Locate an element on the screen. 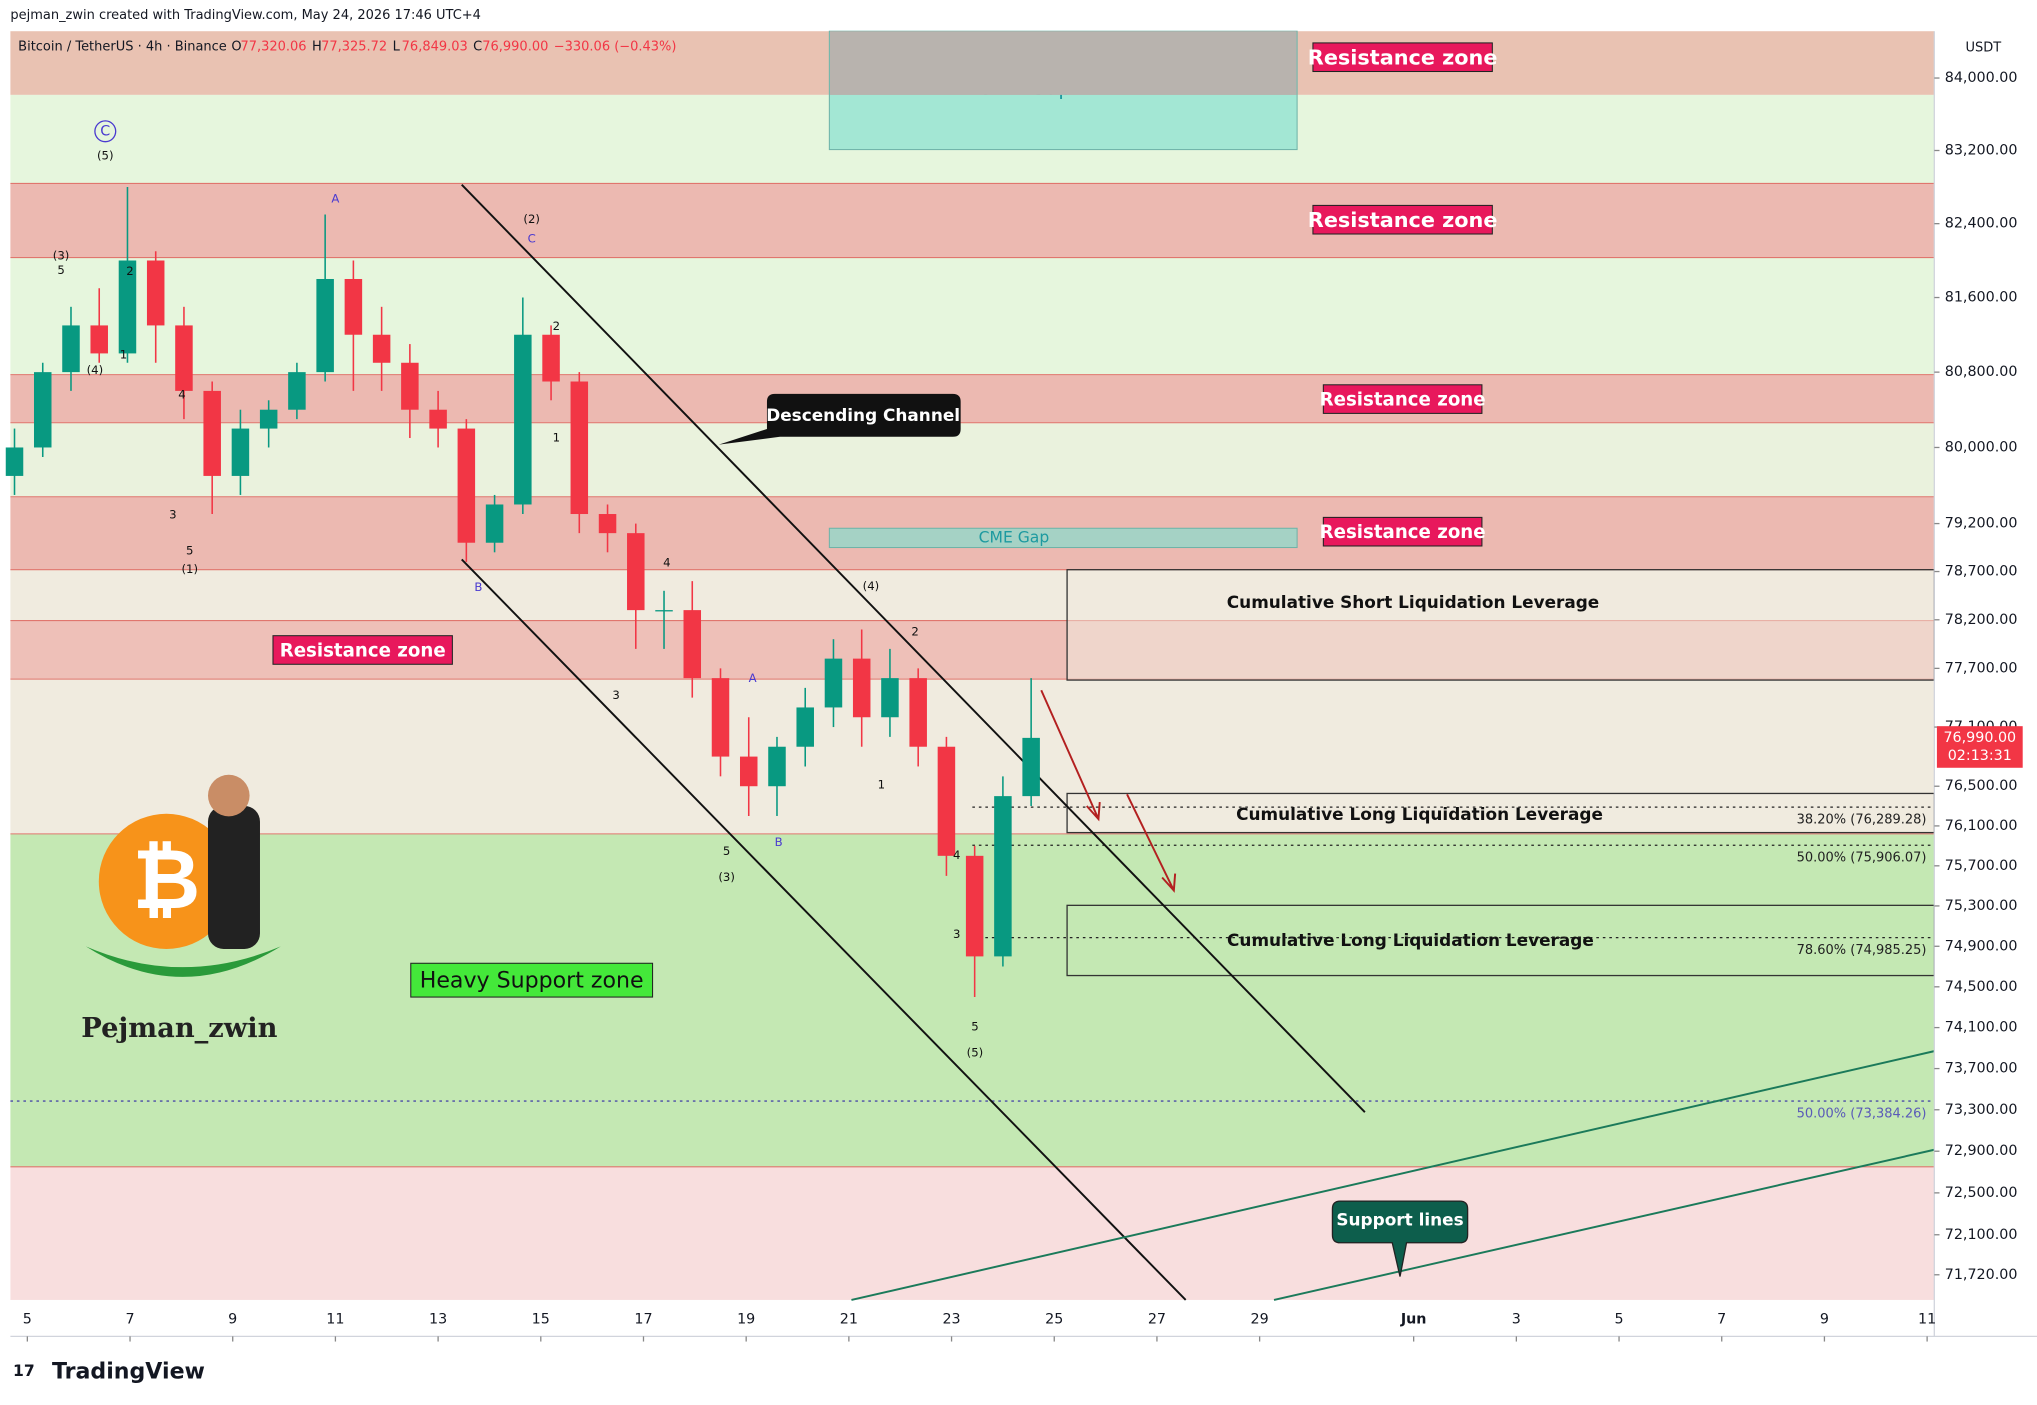  wave-label: (2) is located at coordinates (531, 219).